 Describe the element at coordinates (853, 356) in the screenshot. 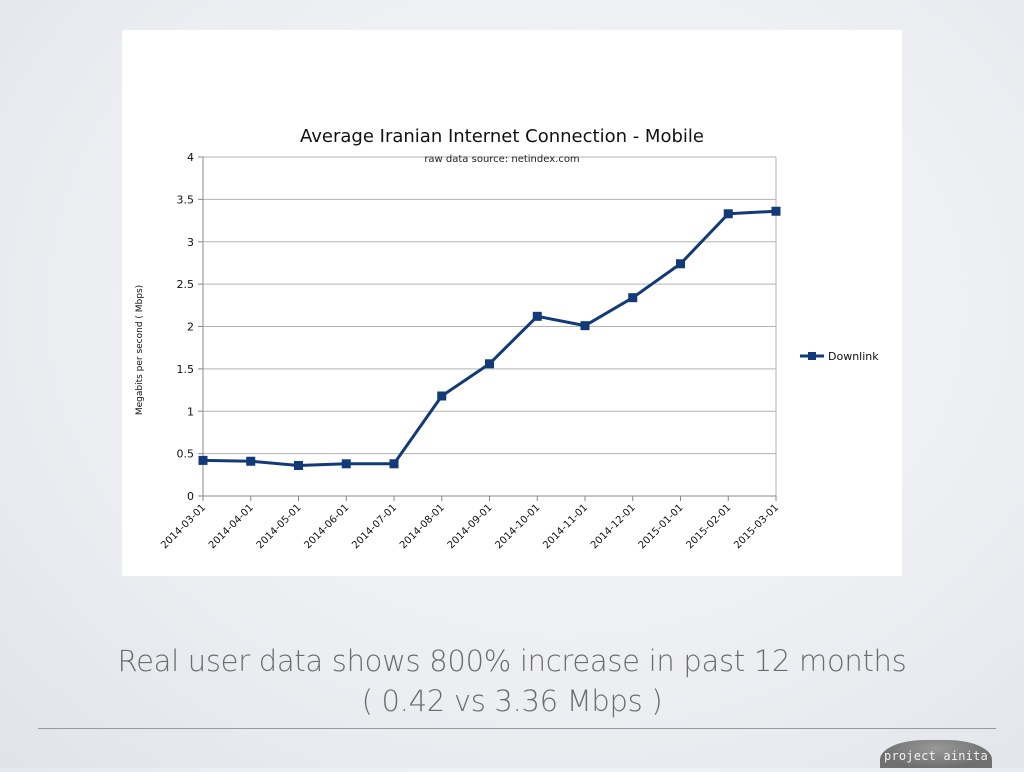

I see `legend-label-downlink: Downlink` at that location.